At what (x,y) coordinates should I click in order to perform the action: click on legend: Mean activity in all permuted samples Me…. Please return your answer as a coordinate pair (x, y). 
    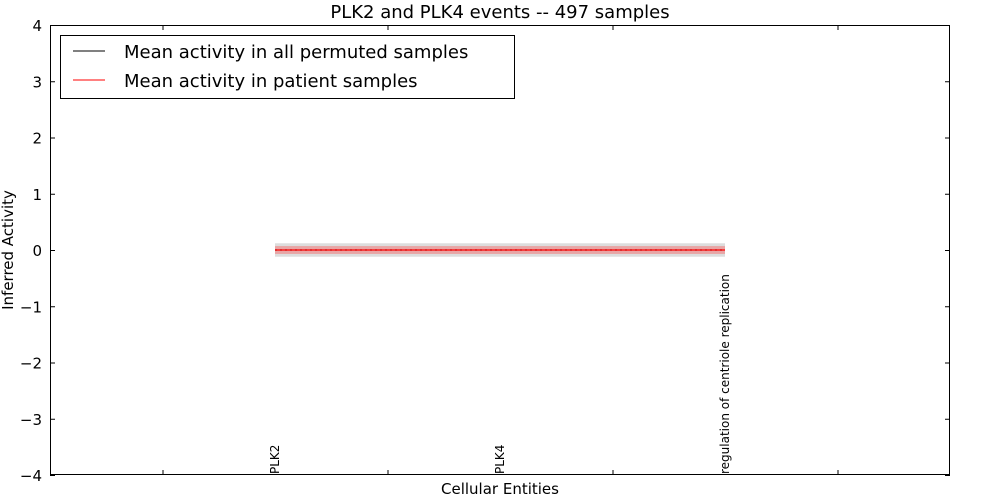
    Looking at the image, I should click on (287, 67).